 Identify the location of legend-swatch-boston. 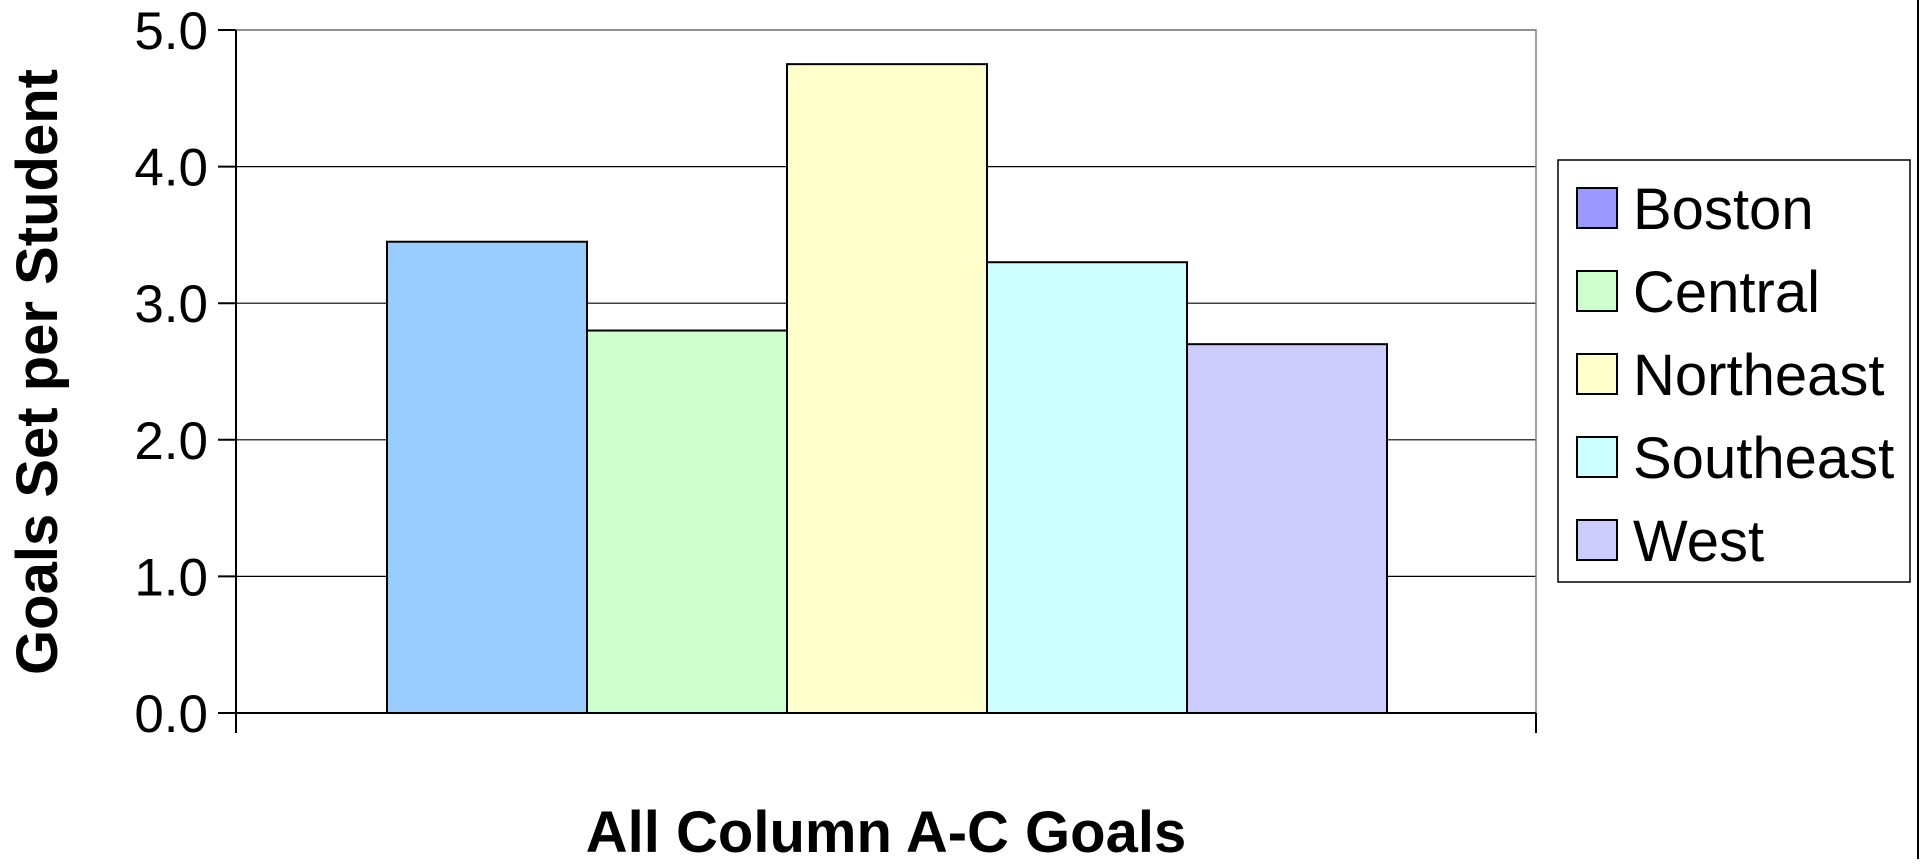
(1597, 208).